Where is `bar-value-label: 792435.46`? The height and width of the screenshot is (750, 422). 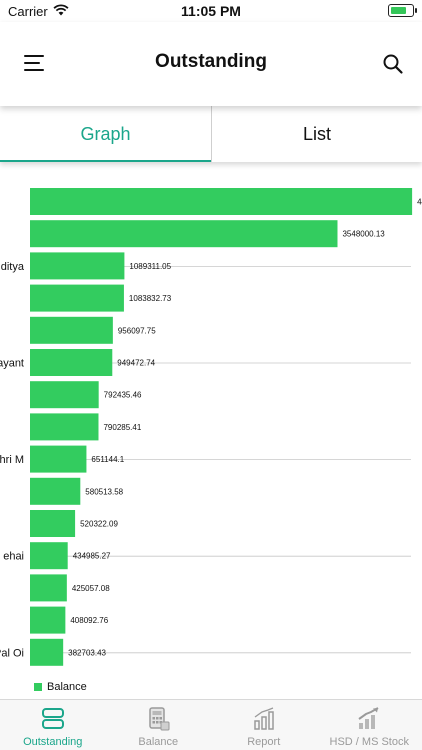
bar-value-label: 792435.46 is located at coordinates (123, 395).